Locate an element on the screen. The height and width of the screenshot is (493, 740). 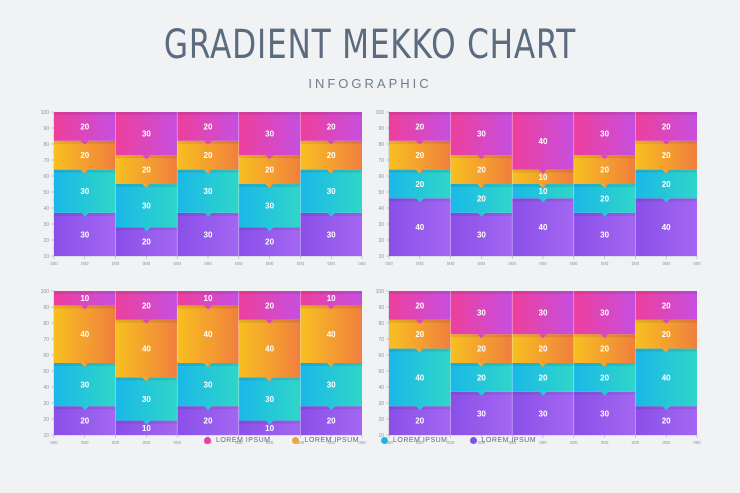
data-label: 10 is located at coordinates (84, 298).